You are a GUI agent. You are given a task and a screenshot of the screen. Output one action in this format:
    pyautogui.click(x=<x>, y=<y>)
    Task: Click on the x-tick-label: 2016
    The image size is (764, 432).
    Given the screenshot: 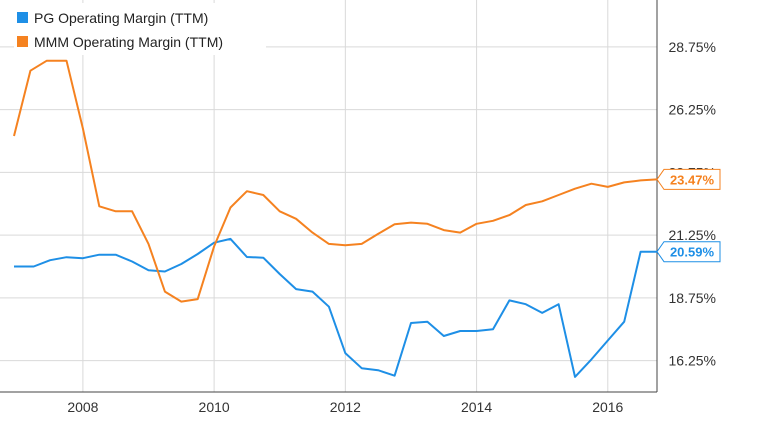 What is the action you would take?
    pyautogui.click(x=607, y=407)
    